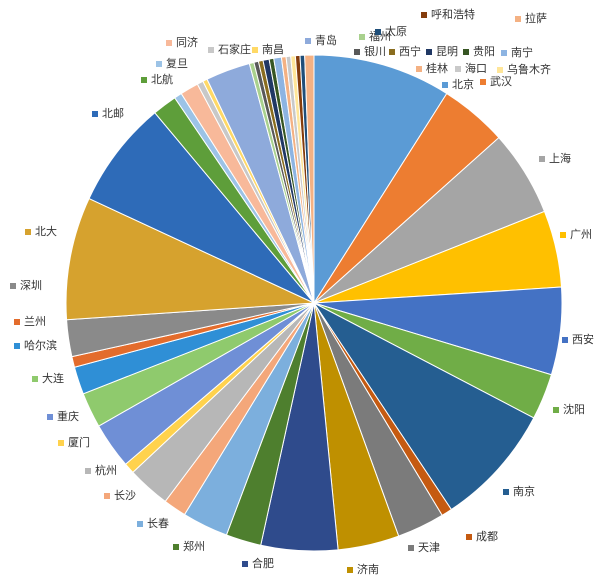 This screenshot has width=606, height=586. I want to click on slice-label-text: 北京, so click(463, 84).